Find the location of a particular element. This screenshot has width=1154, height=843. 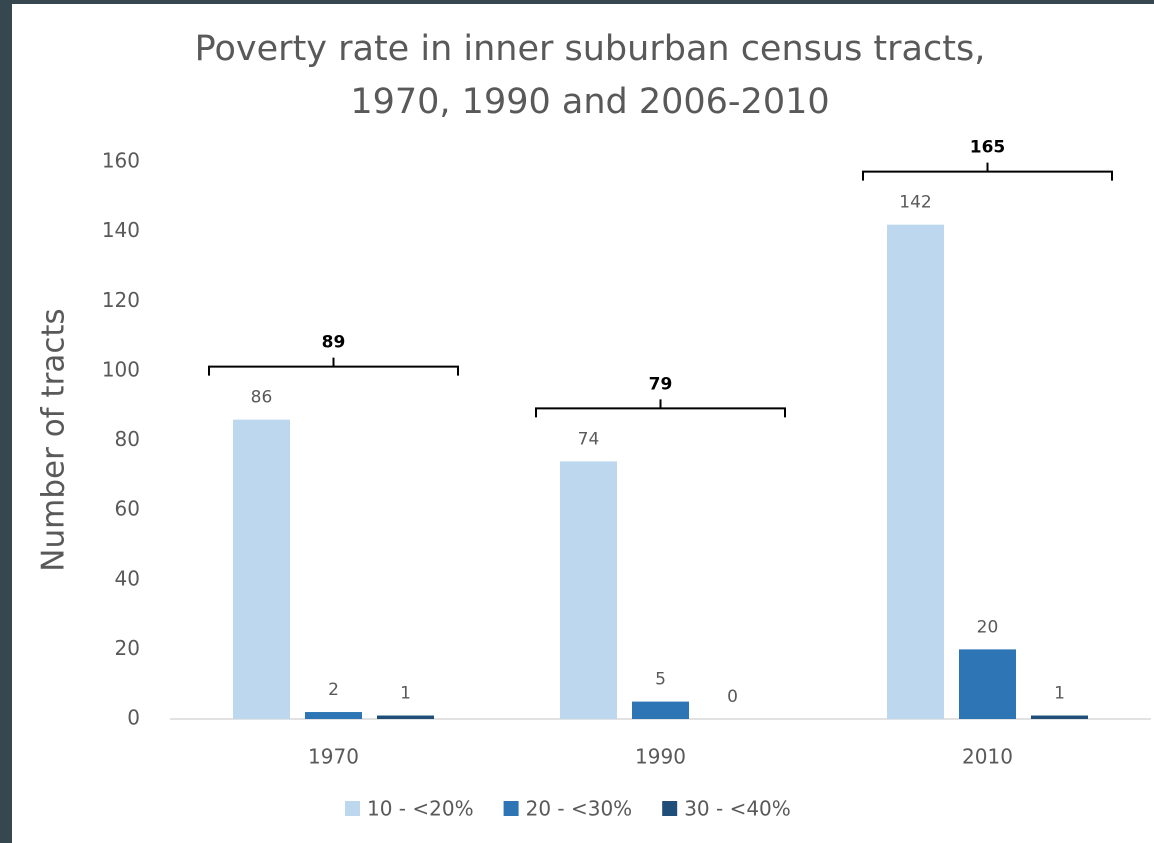

value-label: 5 is located at coordinates (660, 680).